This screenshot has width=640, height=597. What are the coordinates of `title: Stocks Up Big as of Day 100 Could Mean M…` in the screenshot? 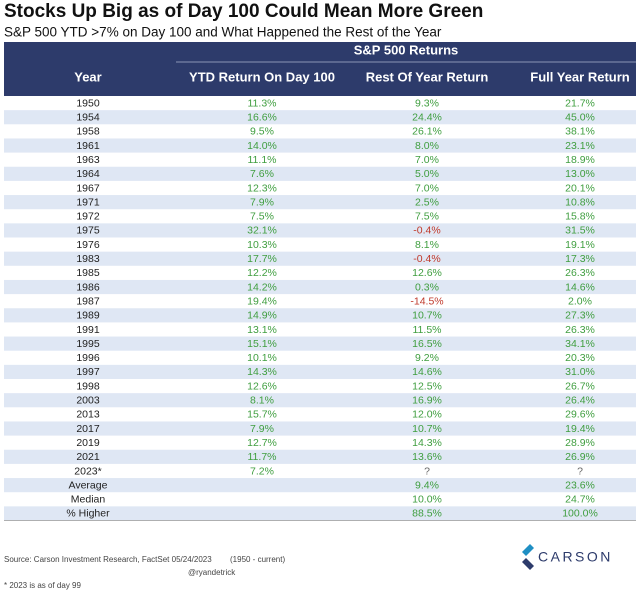 It's located at (243, 11).